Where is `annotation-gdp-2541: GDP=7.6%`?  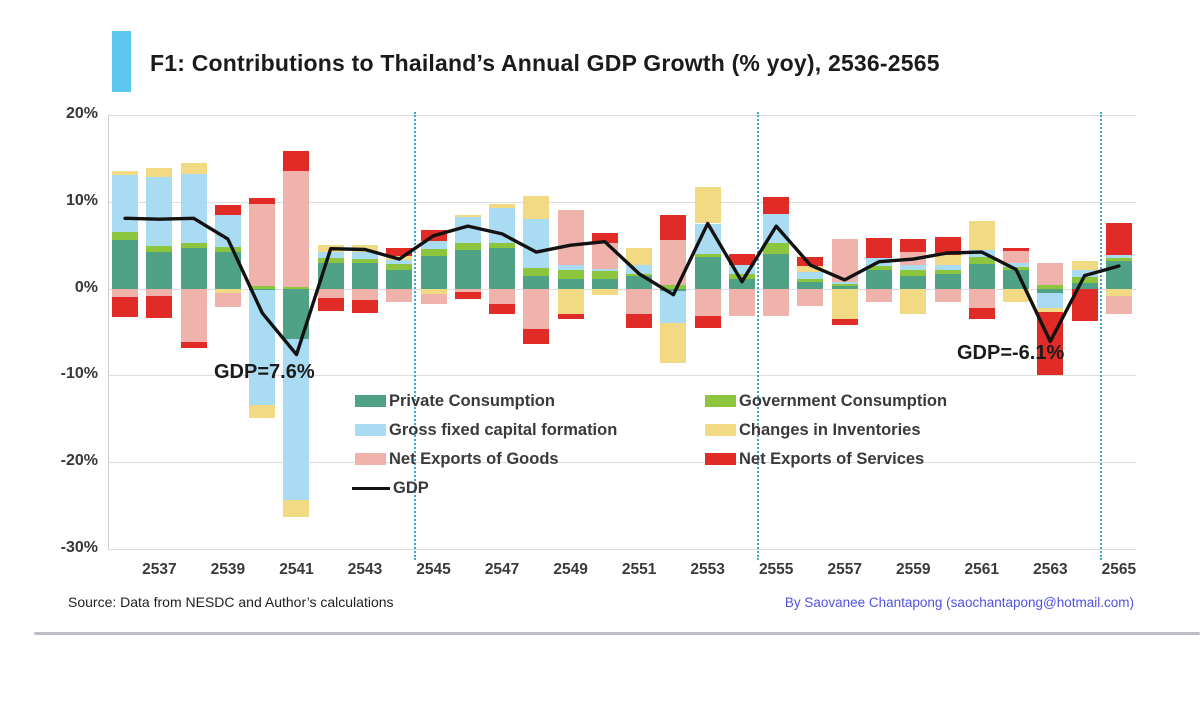
annotation-gdp-2541: GDP=7.6% is located at coordinates (264, 372).